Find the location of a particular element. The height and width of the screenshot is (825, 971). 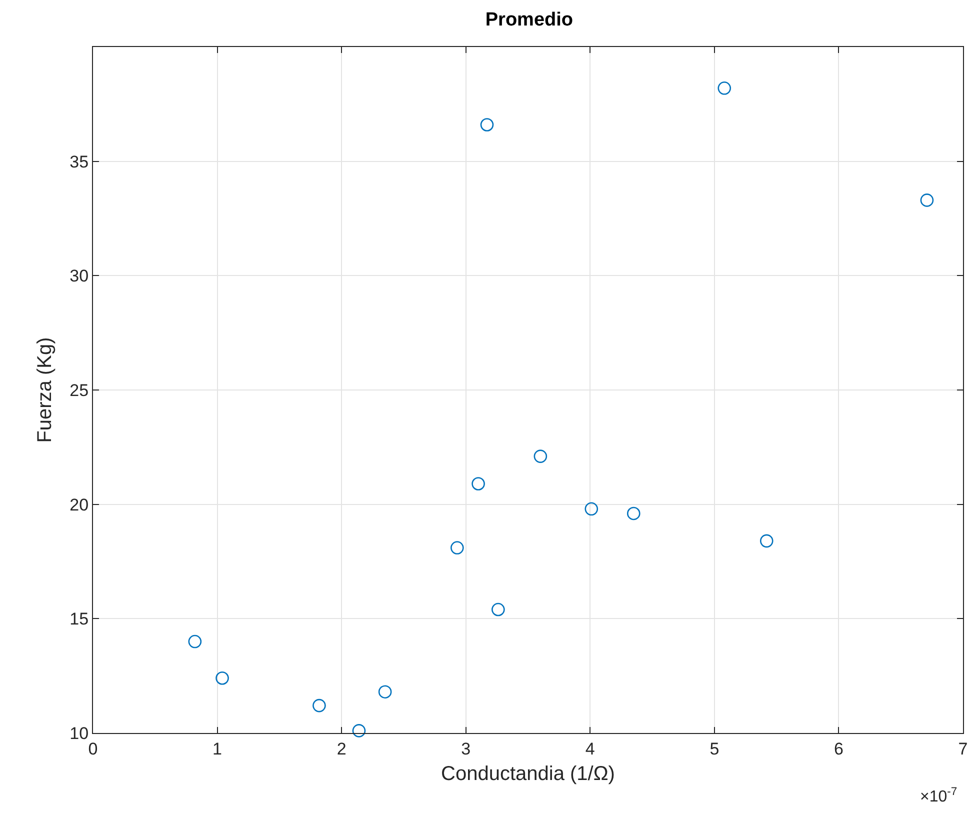

y-tick-label: 20 is located at coordinates (79, 504).